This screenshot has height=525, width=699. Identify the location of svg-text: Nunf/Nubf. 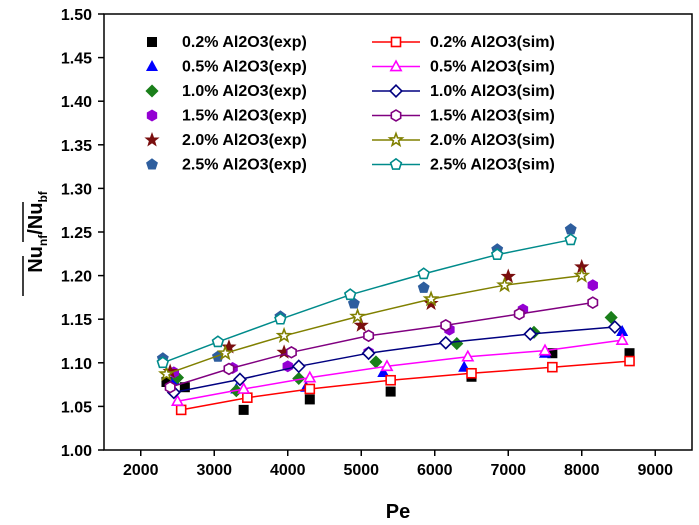
(37, 231).